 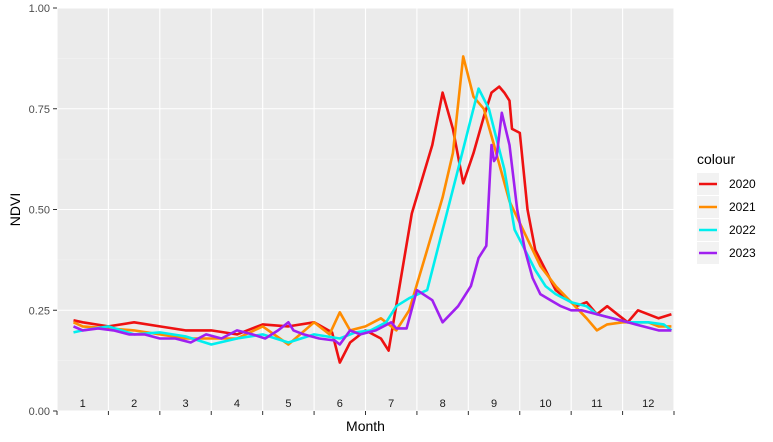 I want to click on x-tick-label: 4, so click(x=237, y=404).